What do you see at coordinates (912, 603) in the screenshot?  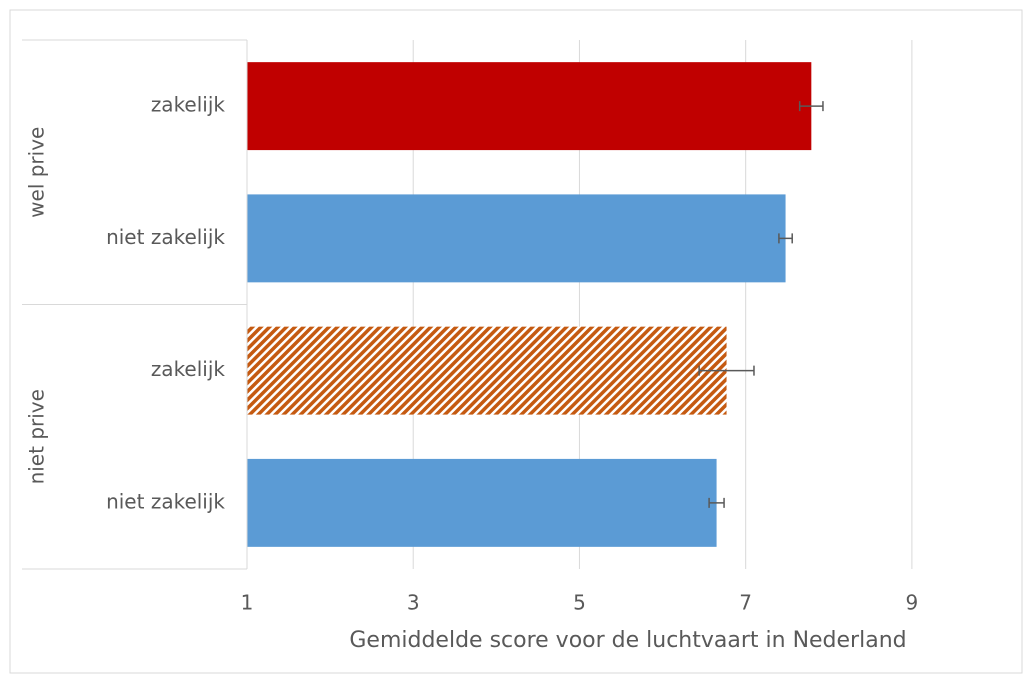 I see `x-tick-label: 9` at bounding box center [912, 603].